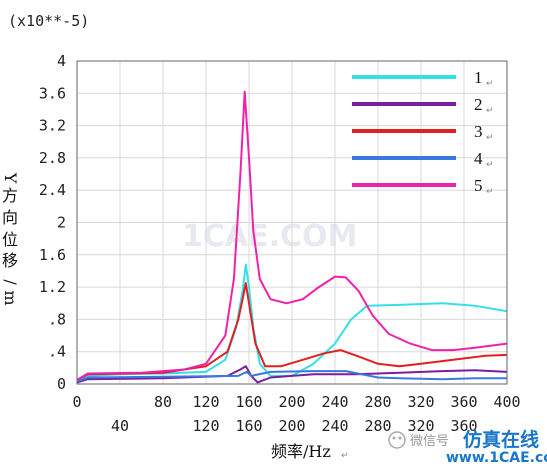 Image resolution: width=547 pixels, height=467 pixels. What do you see at coordinates (52, 222) in the screenshot?
I see `y-tick-labels: 4 3.6 3.2 2.8 2.4 2 1.6 1.2 .8 .4 0` at bounding box center [52, 222].